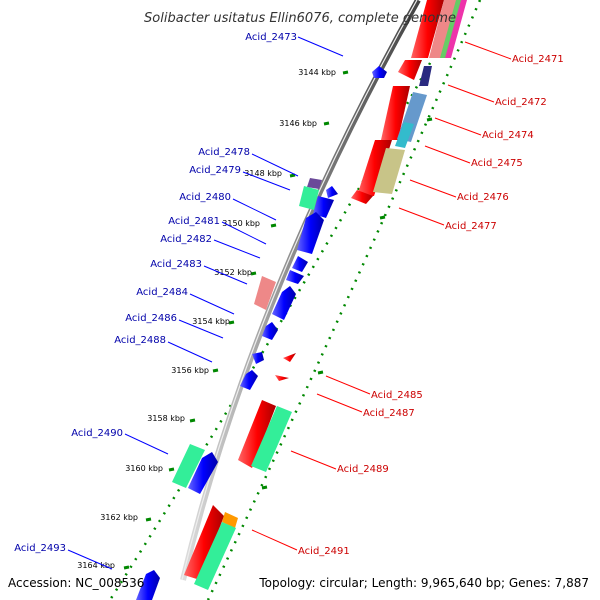 This screenshot has width=600, height=600. I want to click on cog-box-orange, so click(230, 520).